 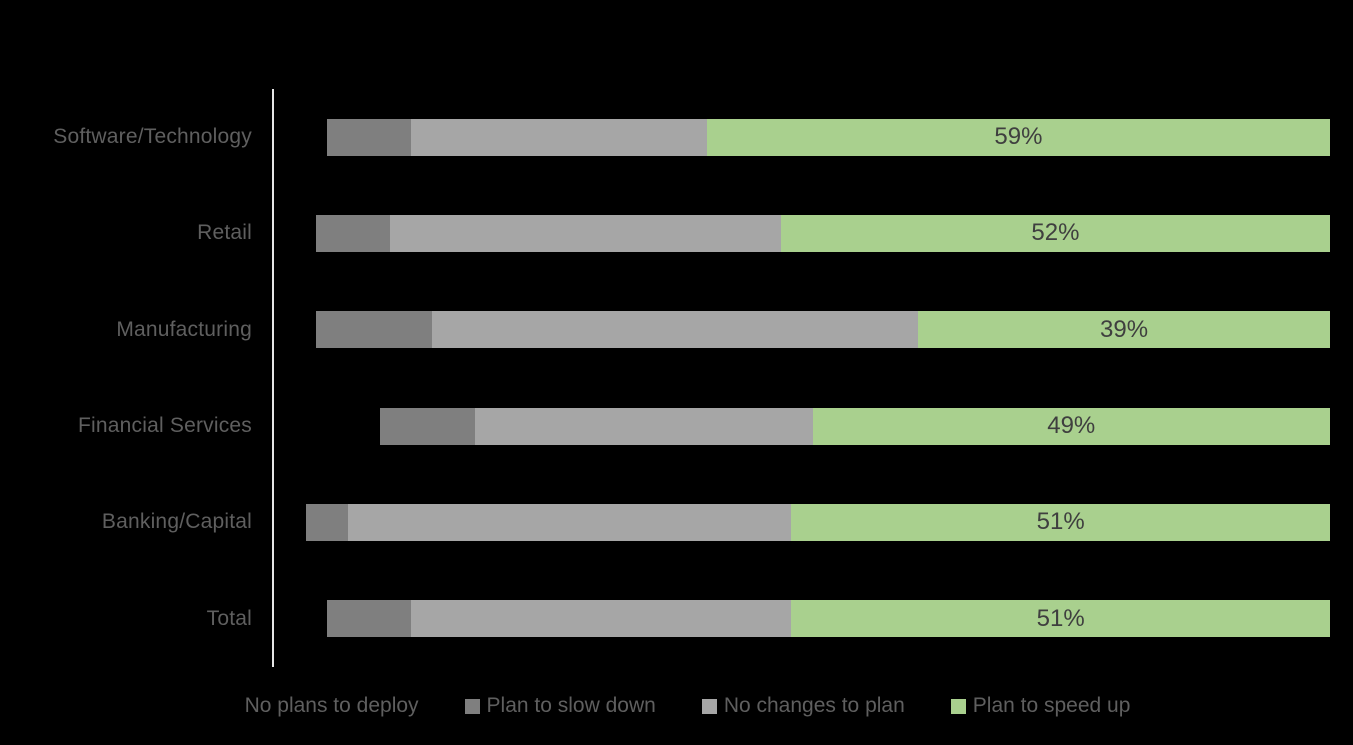 What do you see at coordinates (571, 705) in the screenshot?
I see `legend-label: Plan to slow down` at bounding box center [571, 705].